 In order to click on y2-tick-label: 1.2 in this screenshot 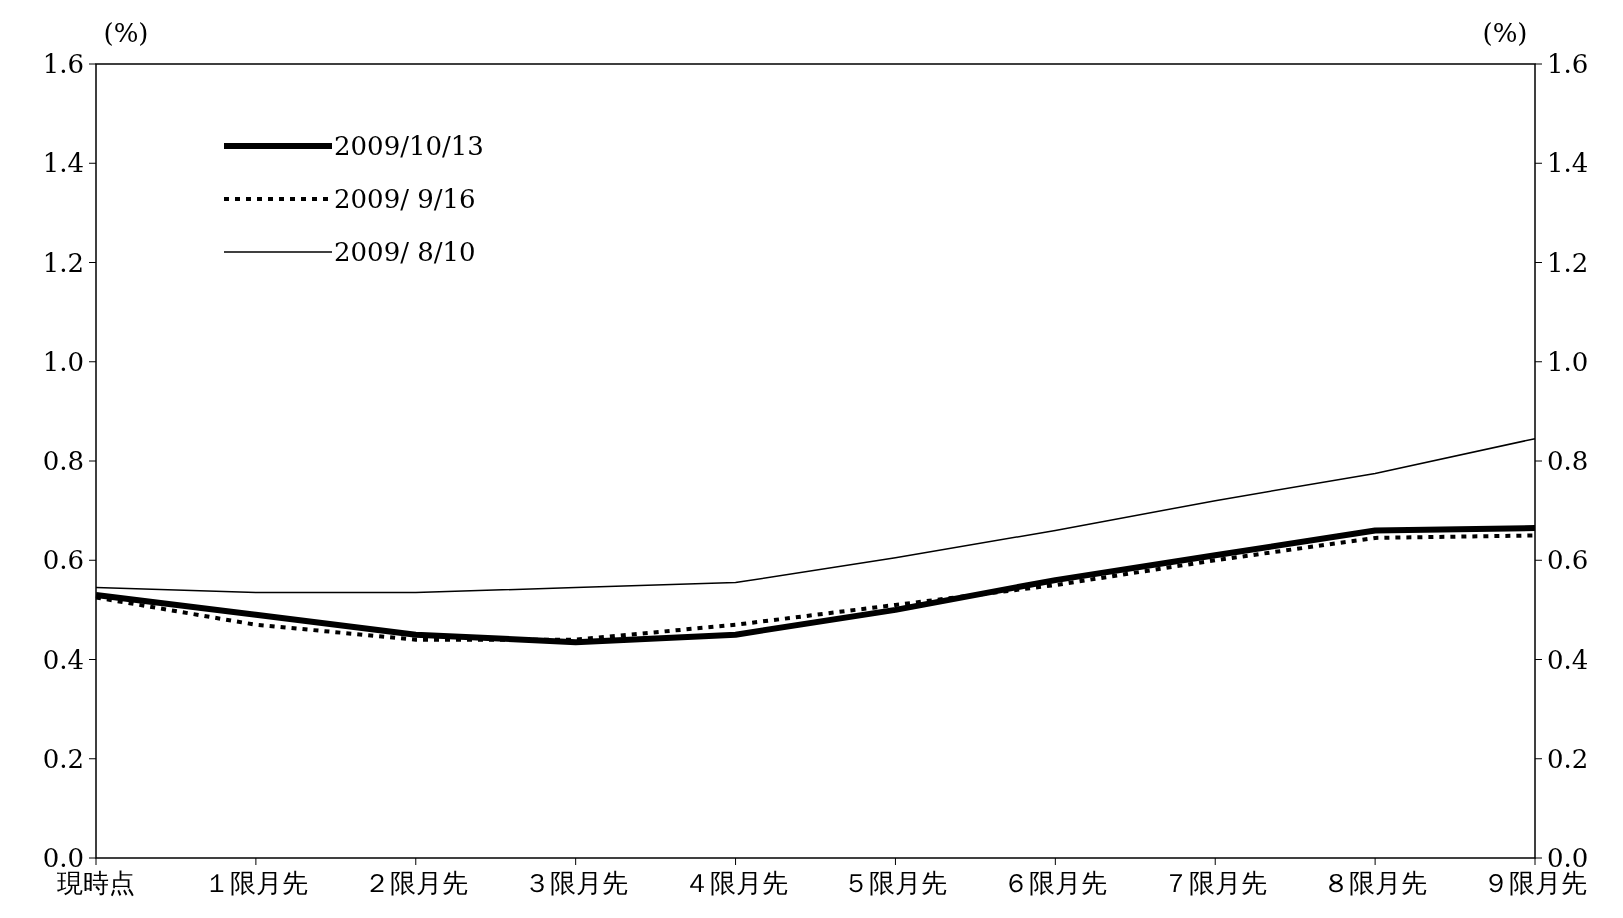, I will do `click(1568, 262)`.